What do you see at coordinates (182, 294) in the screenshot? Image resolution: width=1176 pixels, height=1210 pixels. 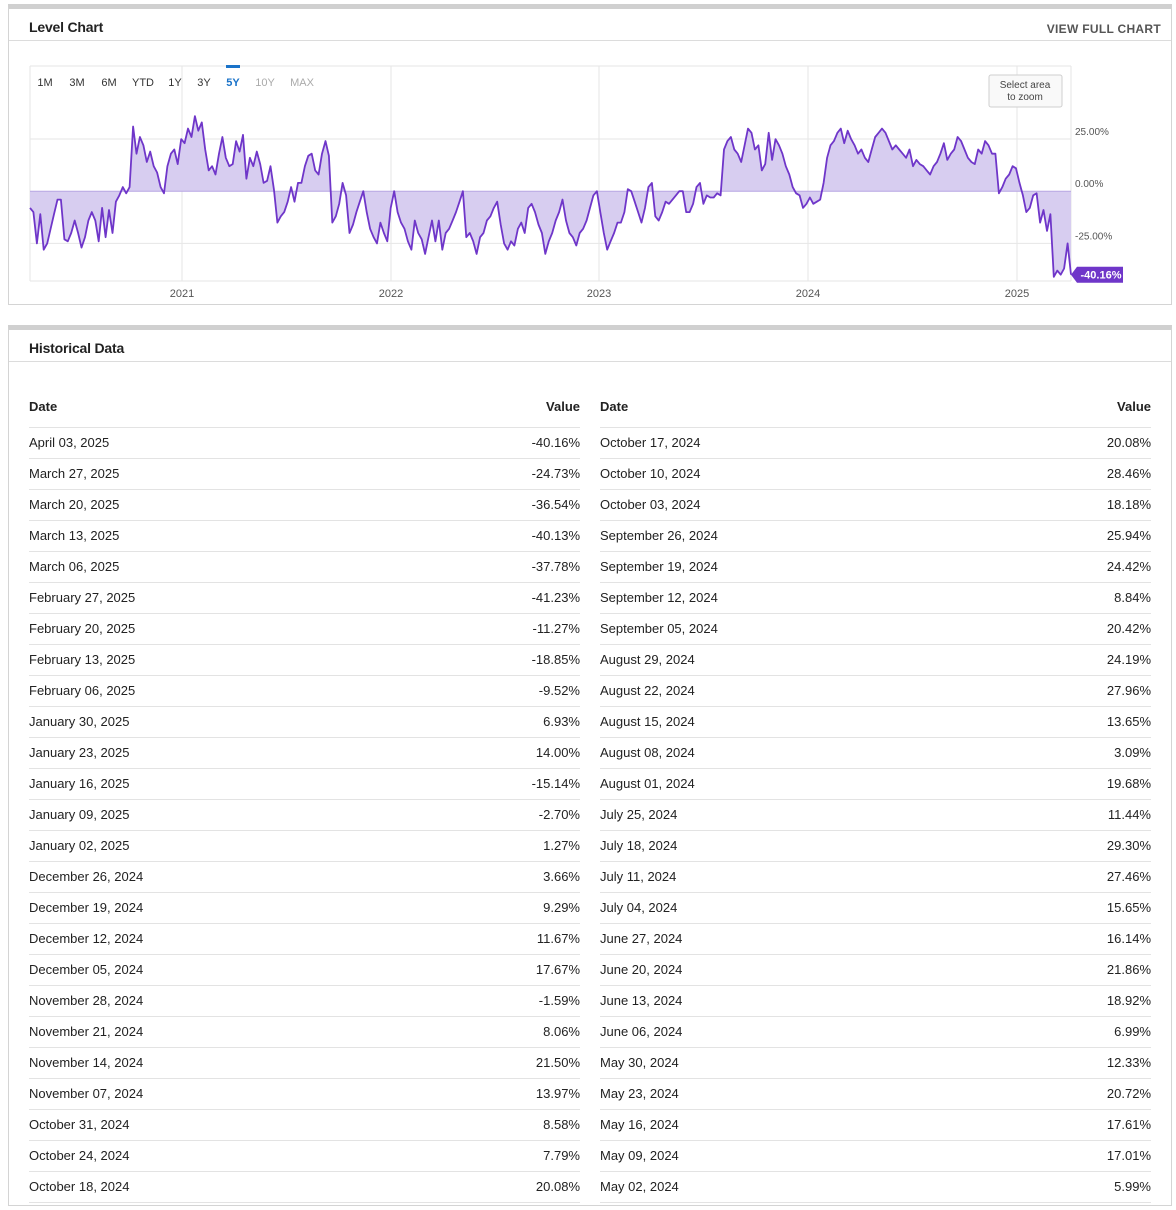 I see `x-tick-label: 2021` at bounding box center [182, 294].